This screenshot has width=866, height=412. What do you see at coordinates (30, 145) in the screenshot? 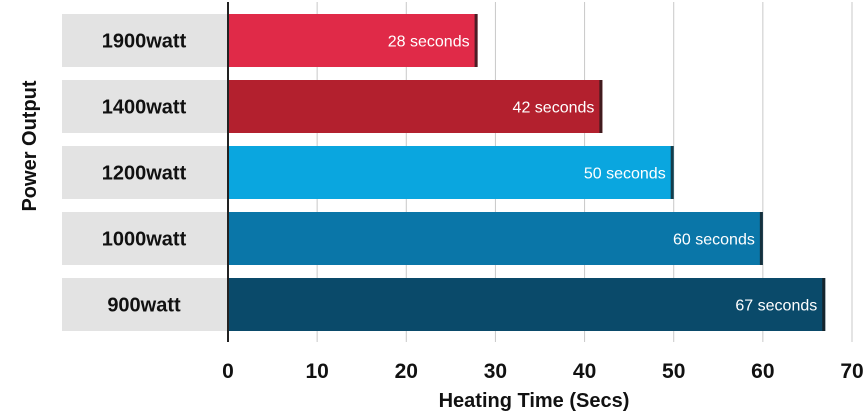
I see `y-axis-title: Power Output` at bounding box center [30, 145].